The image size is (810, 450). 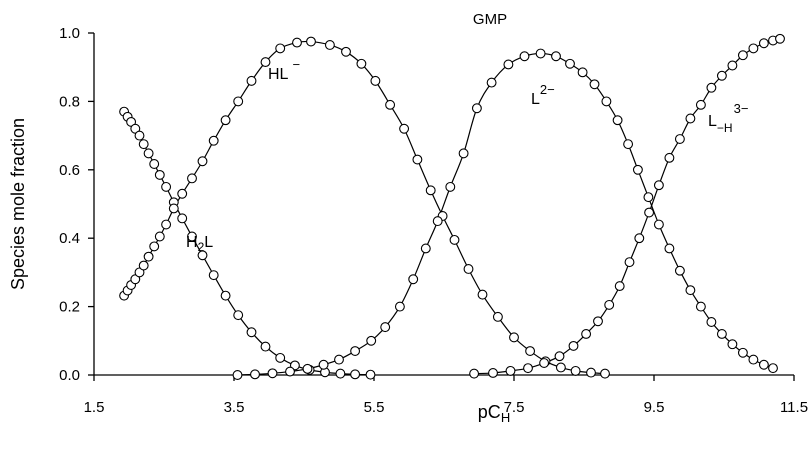 I want to click on y-axis-ticks: 0.0 0.2 0.4 0.6 0.8 1.0, so click(x=76, y=204).